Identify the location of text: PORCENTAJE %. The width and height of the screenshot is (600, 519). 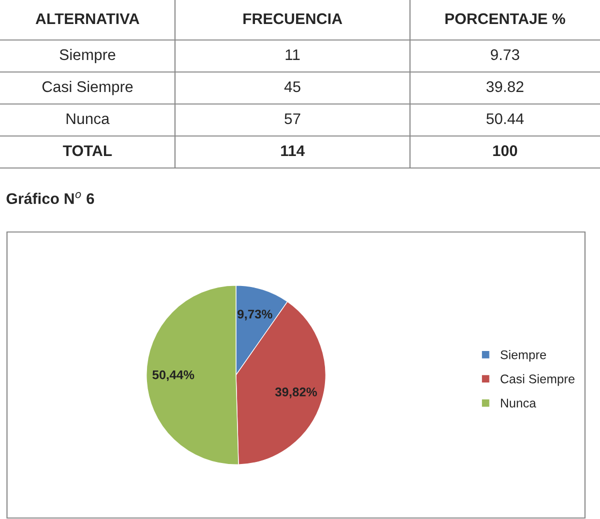
(505, 18).